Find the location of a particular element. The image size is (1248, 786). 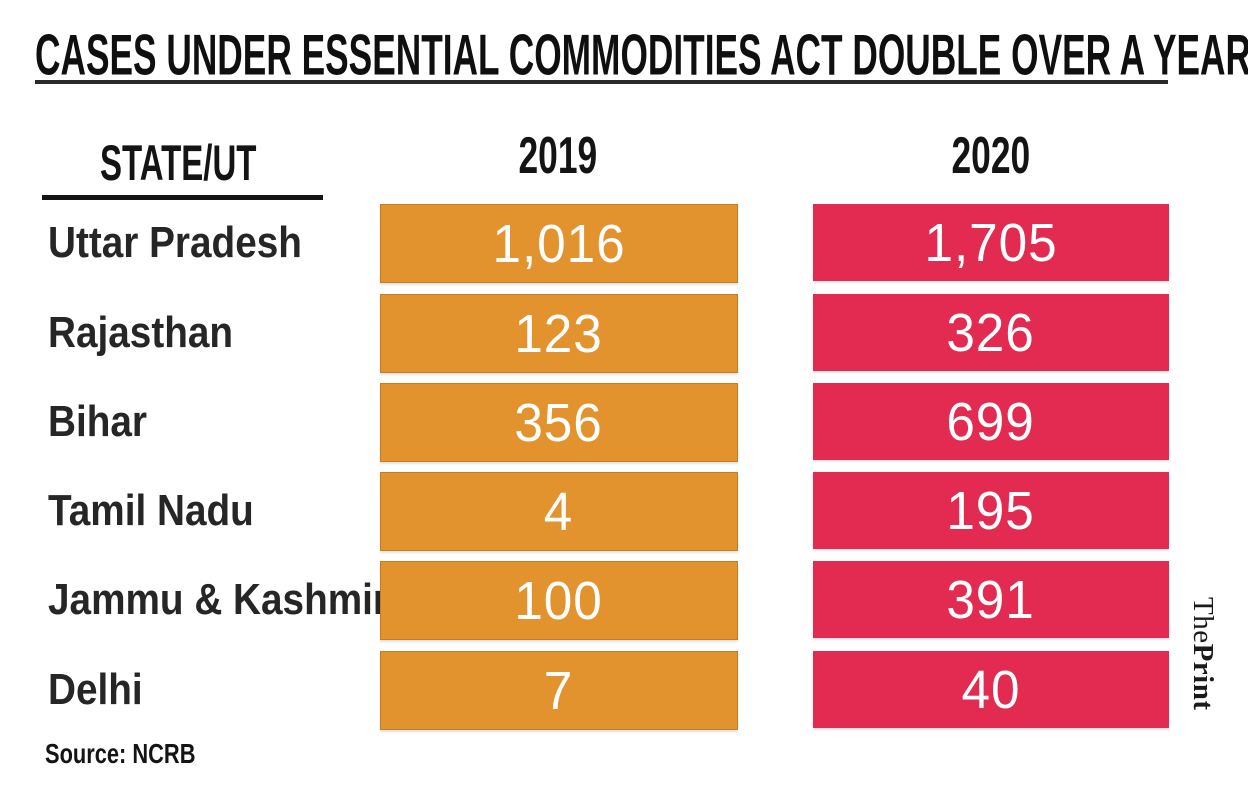

state-label: Uttar Pradesh is located at coordinates (175, 242).